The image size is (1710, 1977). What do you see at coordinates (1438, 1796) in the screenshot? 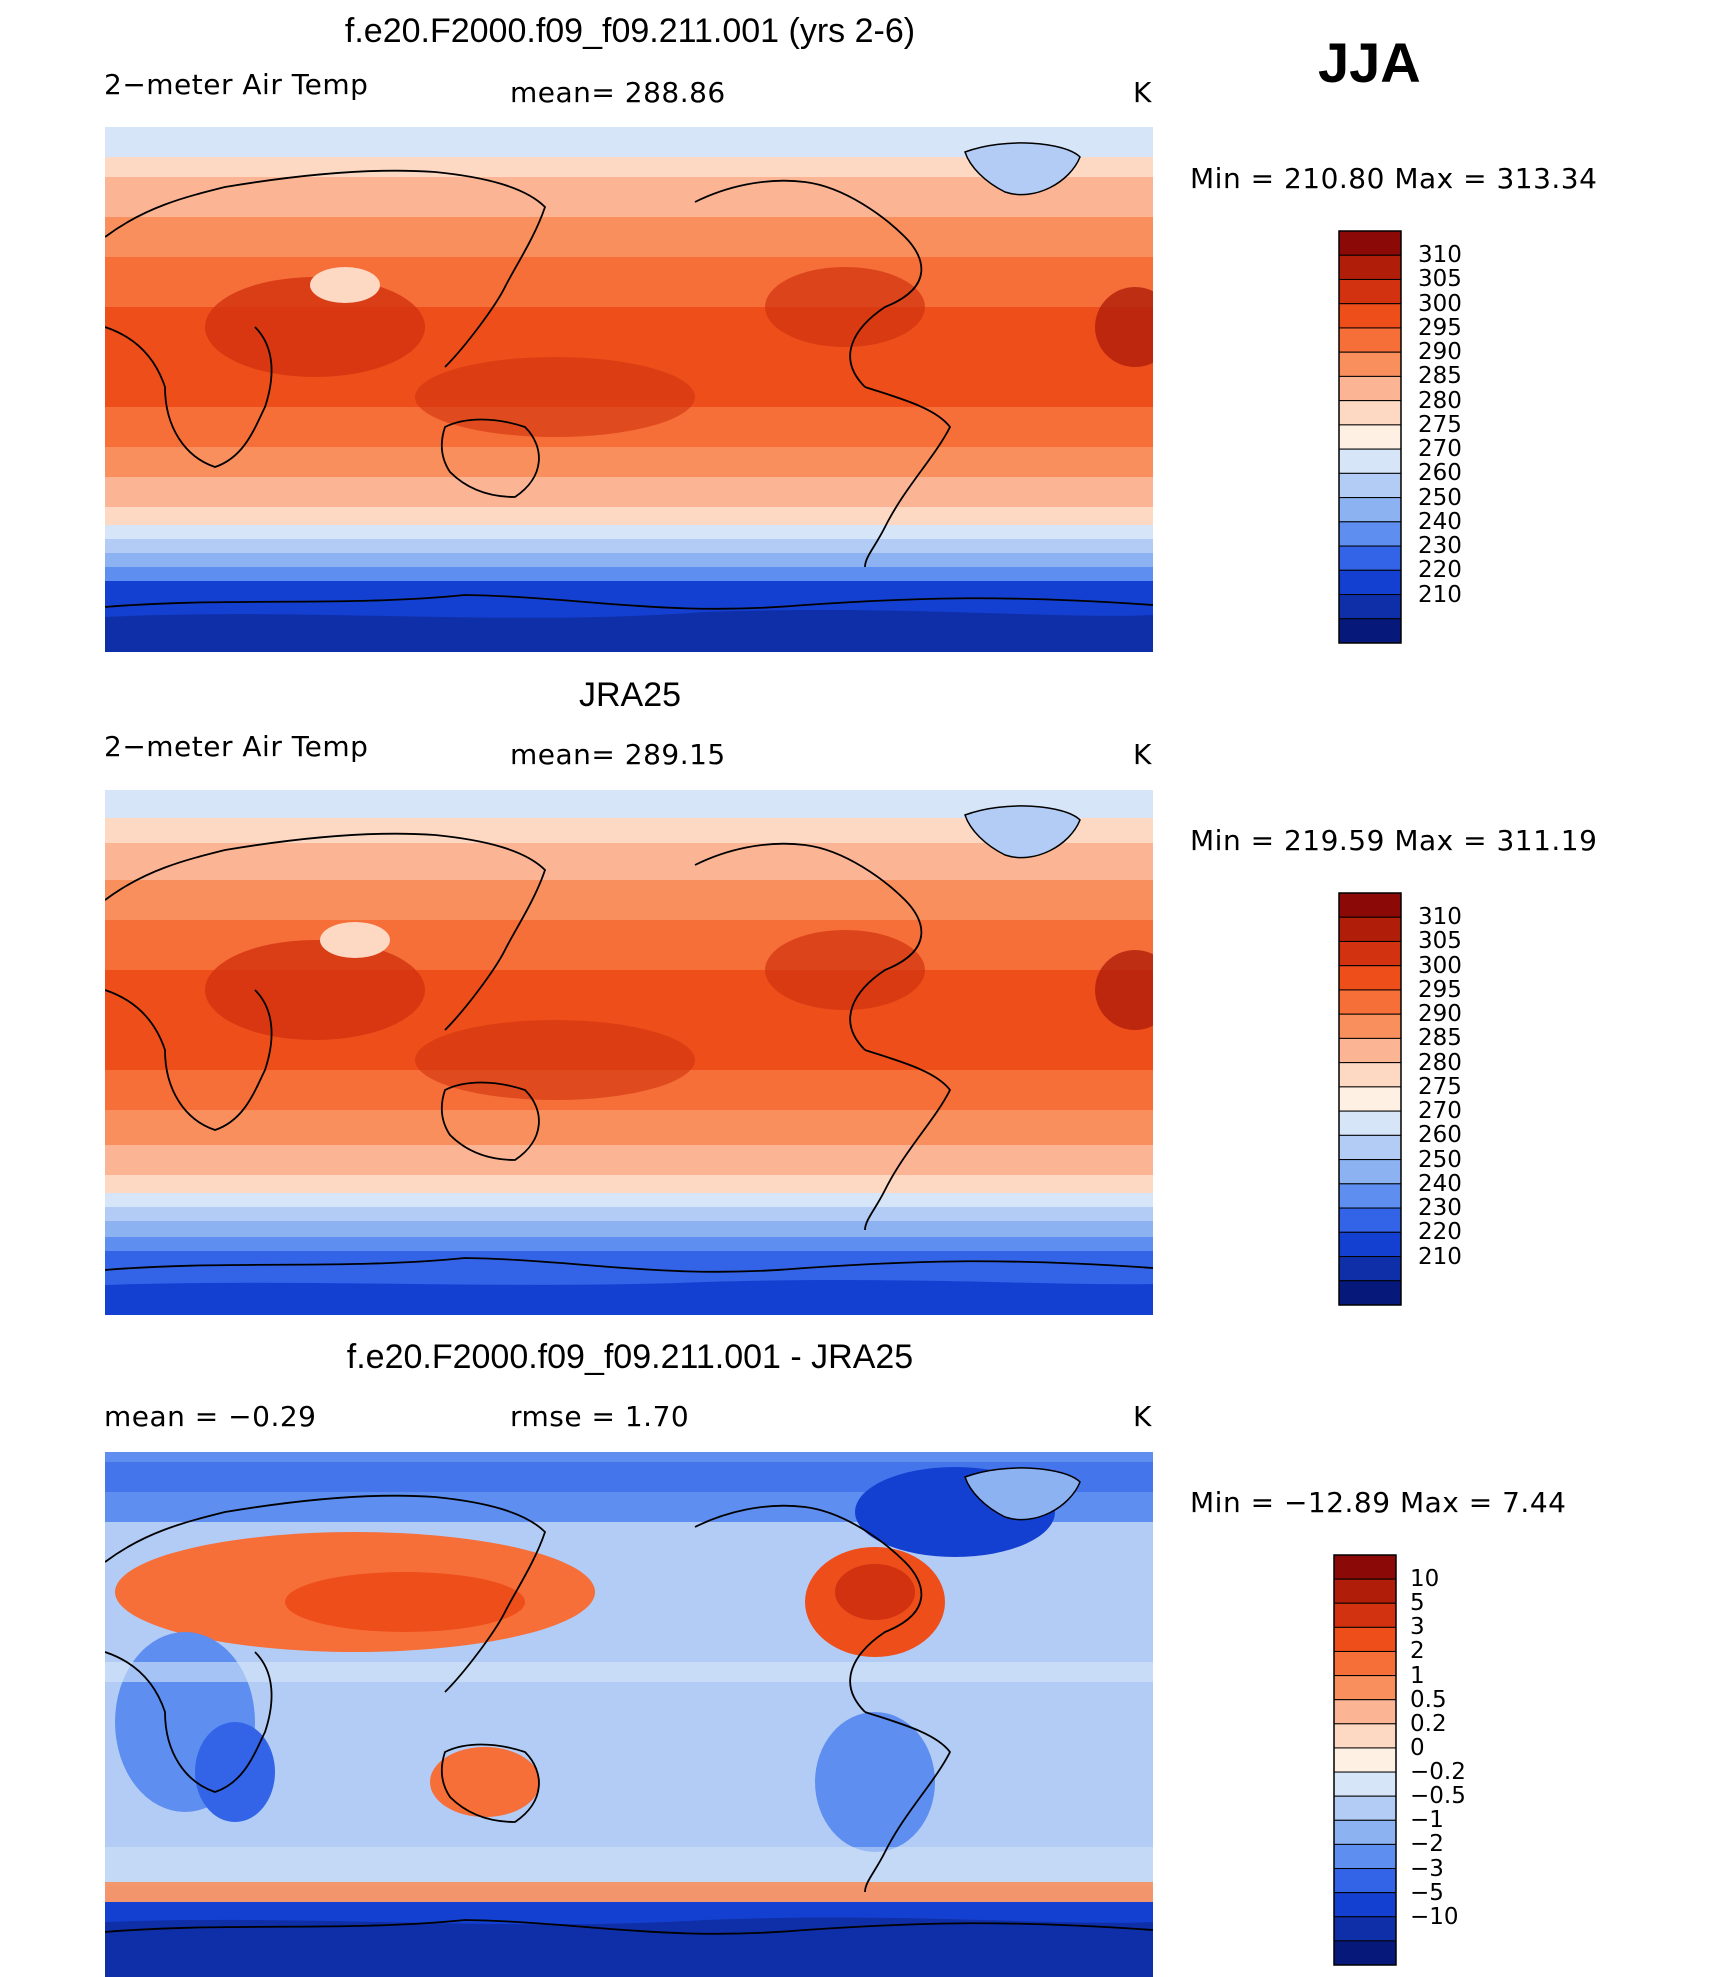
I see `colorbar-tick-label: −0.5` at bounding box center [1438, 1796].